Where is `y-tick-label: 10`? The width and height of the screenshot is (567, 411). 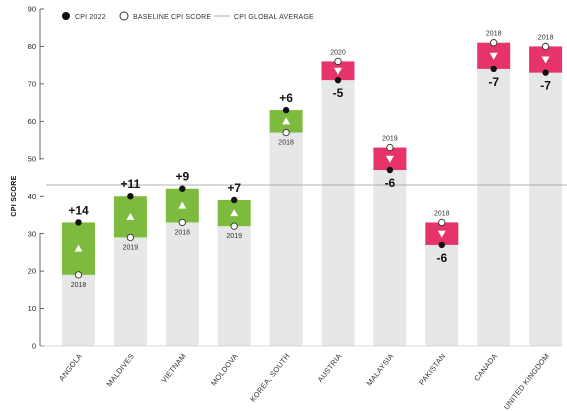
y-tick-label: 10 is located at coordinates (32, 308).